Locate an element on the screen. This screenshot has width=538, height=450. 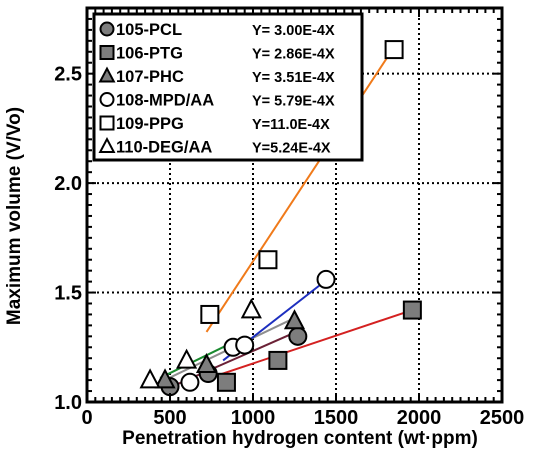
legend-marker-106-ptg is located at coordinates (107, 52).